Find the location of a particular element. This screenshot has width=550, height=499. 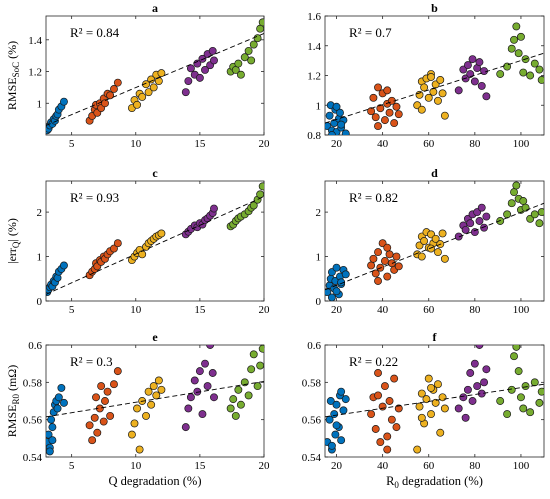

x-tick-label: 40 is located at coordinates (383, 144).